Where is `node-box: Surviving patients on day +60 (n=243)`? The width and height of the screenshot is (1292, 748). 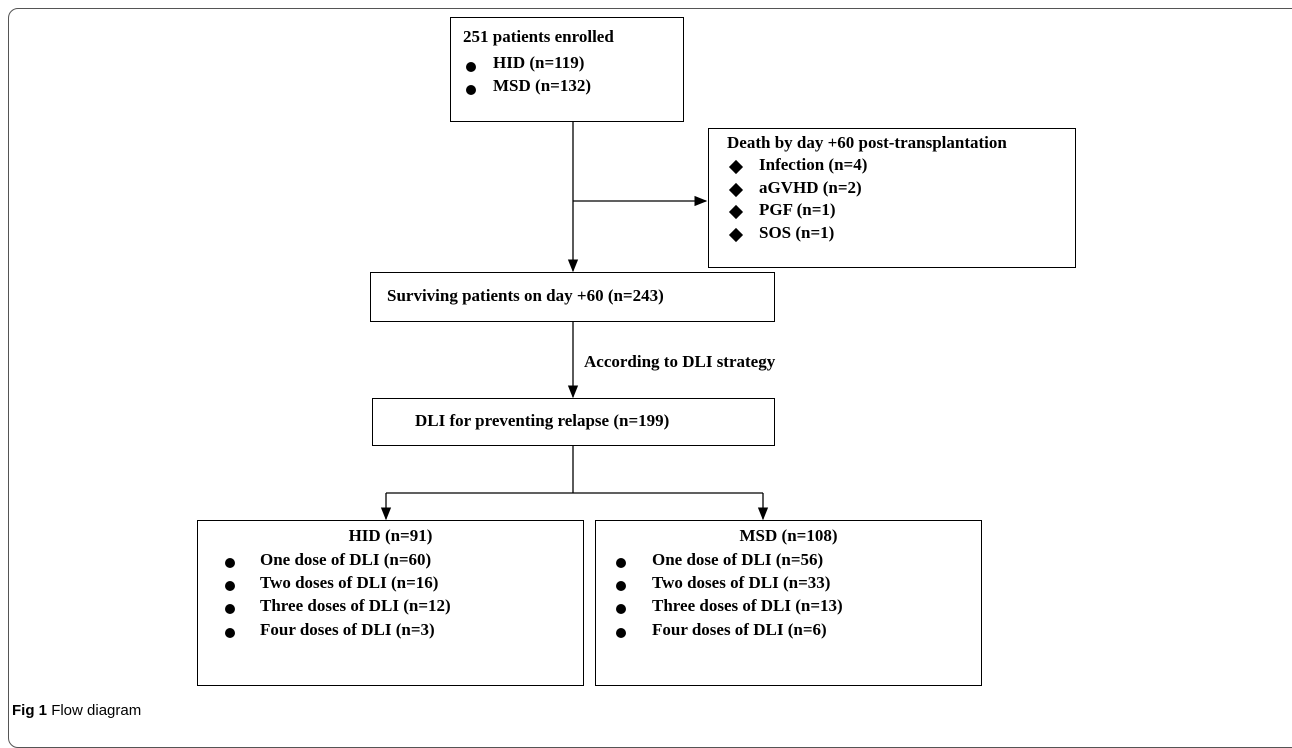
node-box: Surviving patients on day +60 (n=243) is located at coordinates (572, 297).